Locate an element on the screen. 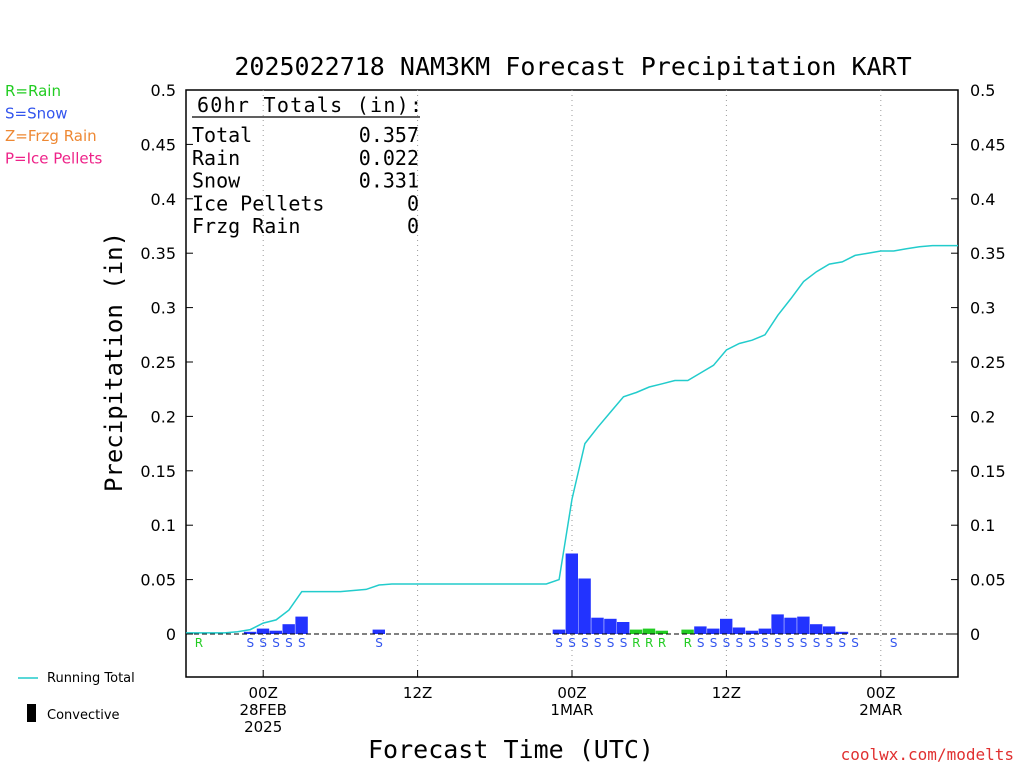 The image size is (1024, 772). totals-row-label: Frzg Rain is located at coordinates (246, 226).